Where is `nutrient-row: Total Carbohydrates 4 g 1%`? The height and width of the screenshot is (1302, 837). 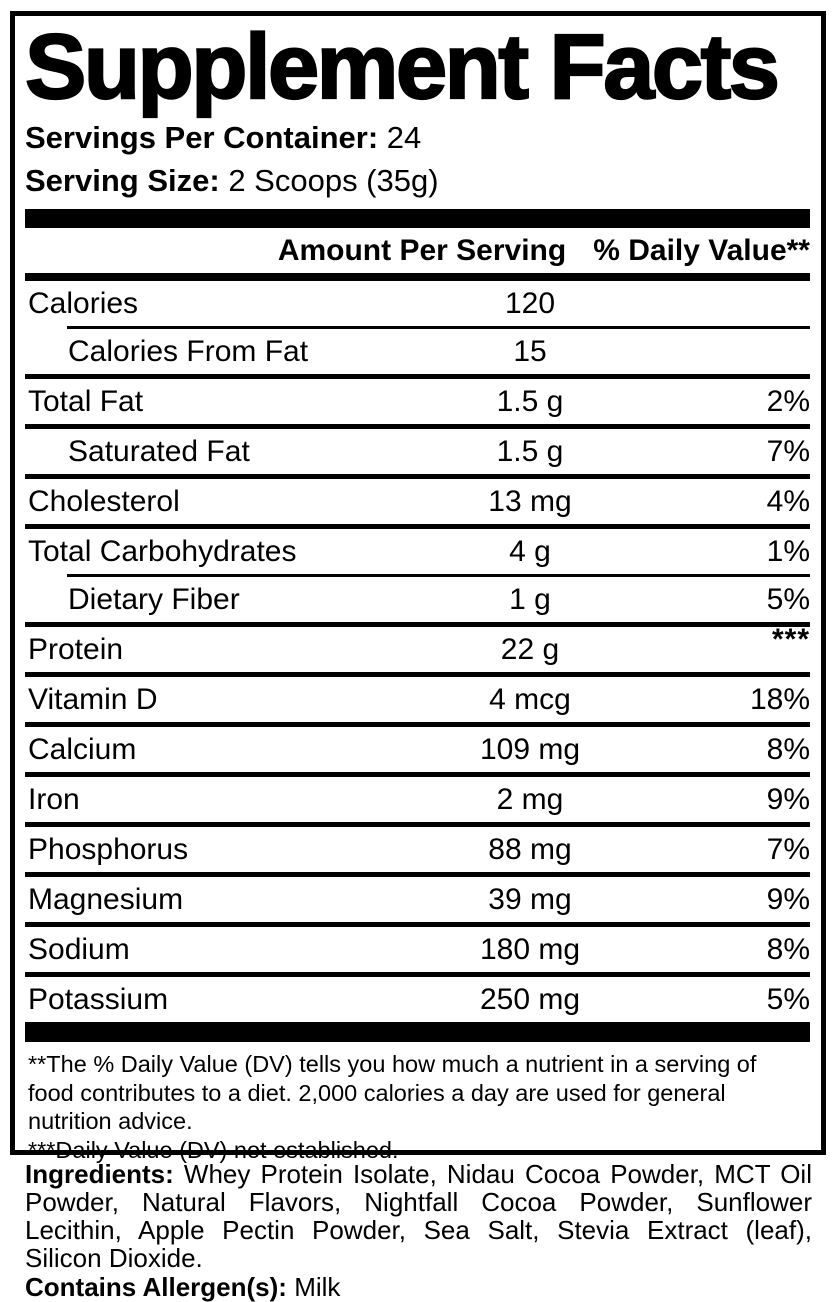 nutrient-row: Total Carbohydrates 4 g 1% is located at coordinates (417, 551).